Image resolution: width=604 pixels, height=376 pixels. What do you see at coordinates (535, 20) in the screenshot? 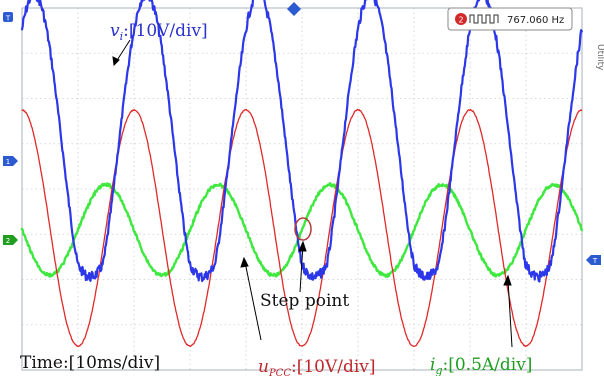
I see `frequency-value: 767.060 Hz` at bounding box center [535, 20].